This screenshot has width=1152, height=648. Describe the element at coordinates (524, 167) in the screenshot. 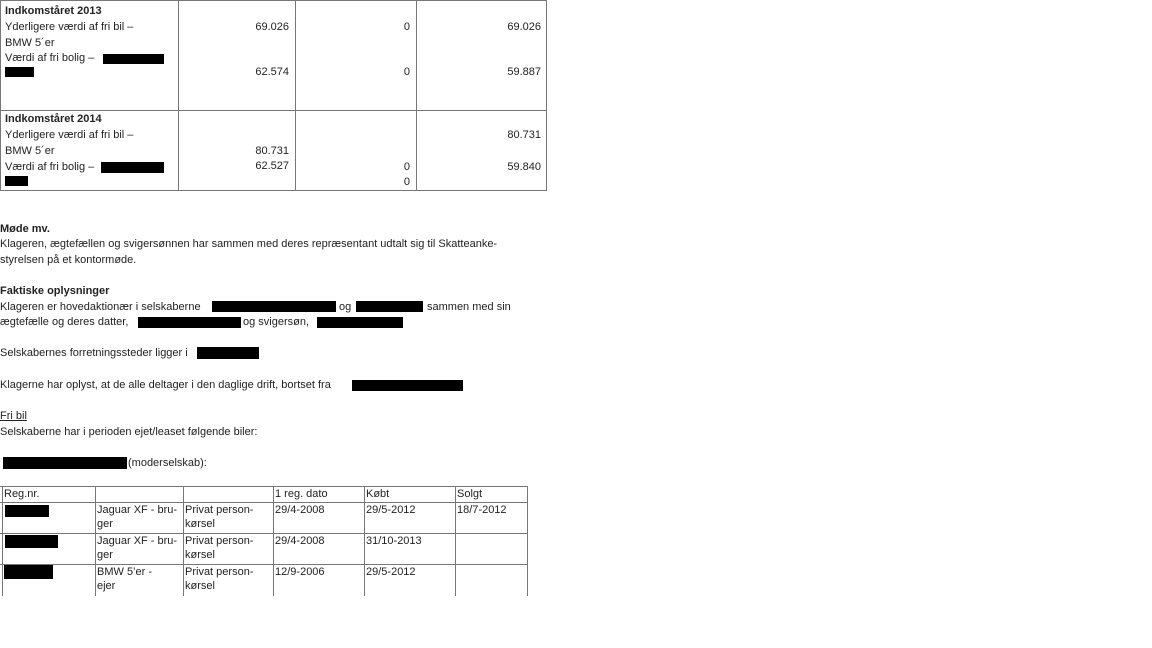

I see `value: 59.840` at that location.